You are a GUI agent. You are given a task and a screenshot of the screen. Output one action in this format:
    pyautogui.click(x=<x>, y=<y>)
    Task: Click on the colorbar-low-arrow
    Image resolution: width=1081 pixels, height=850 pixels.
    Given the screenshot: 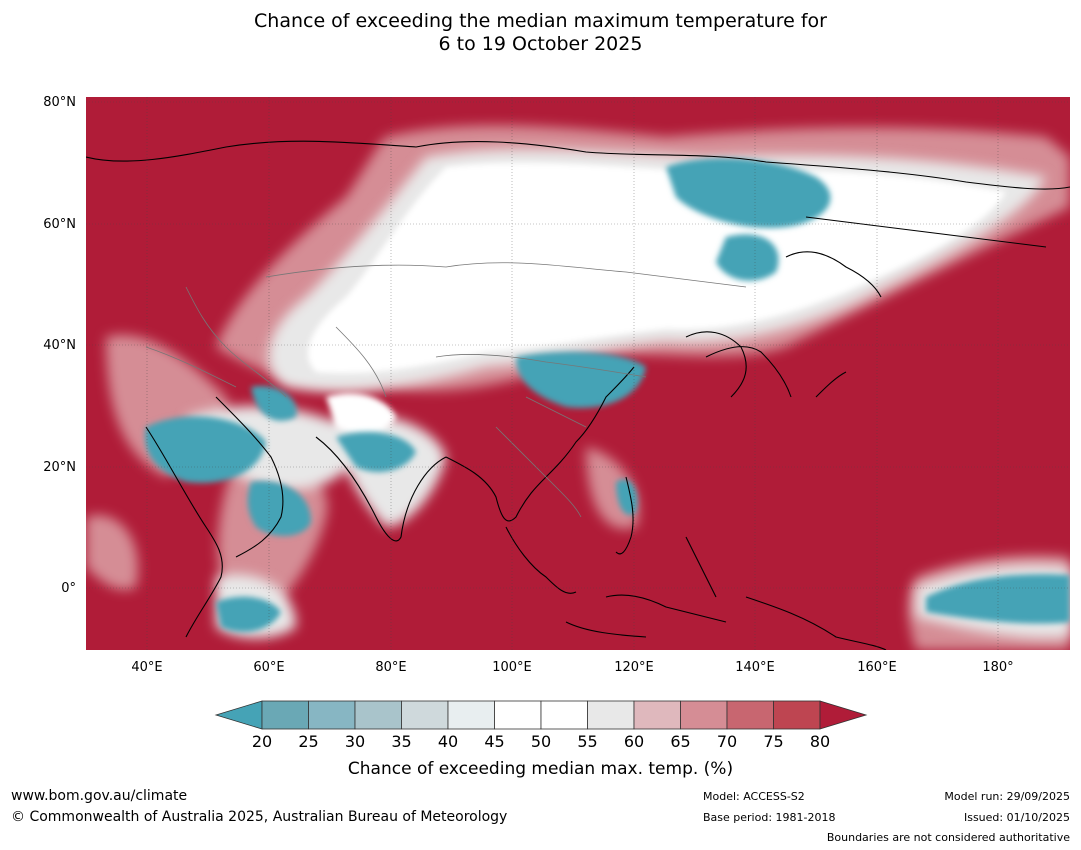 What is the action you would take?
    pyautogui.click(x=238, y=715)
    